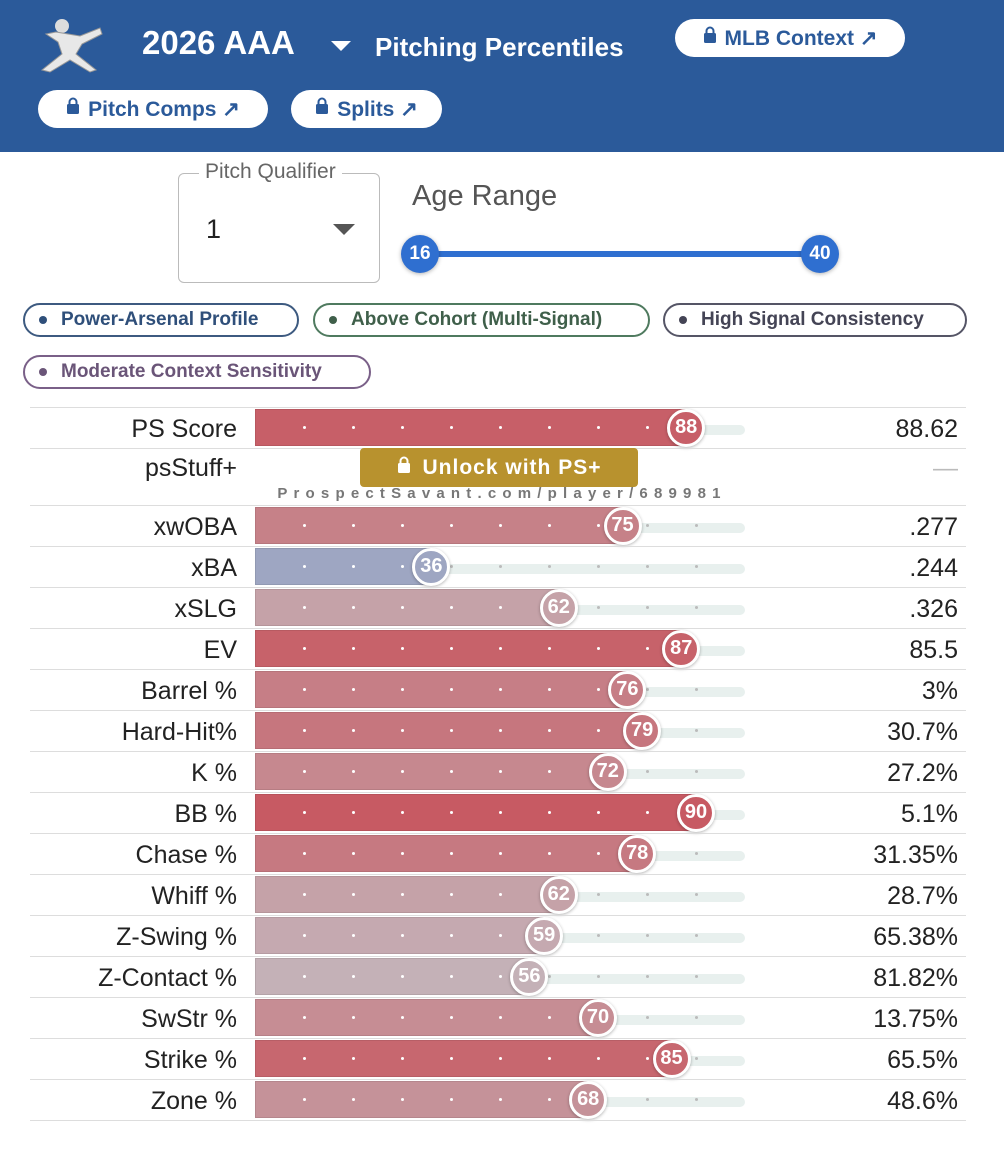  Describe the element at coordinates (607, 771) in the screenshot. I see `percentile-badge: 72` at that location.